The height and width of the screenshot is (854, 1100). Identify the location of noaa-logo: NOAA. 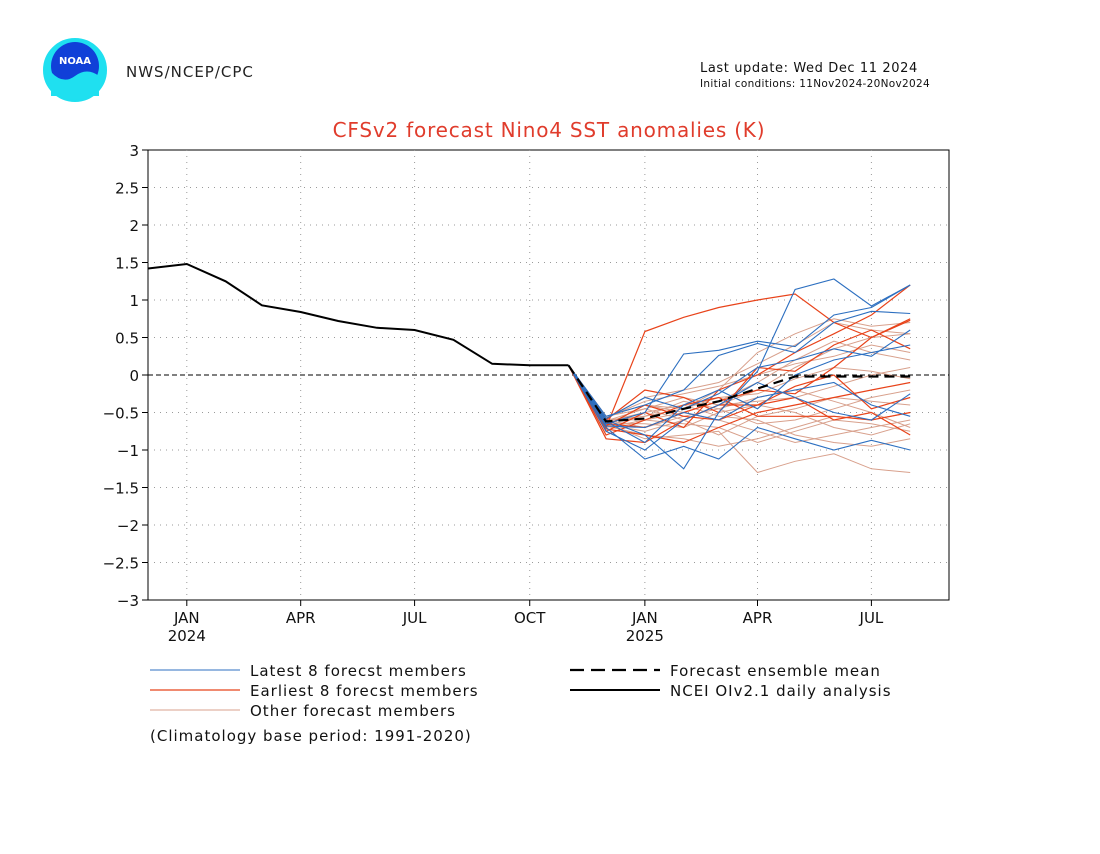
(75, 70).